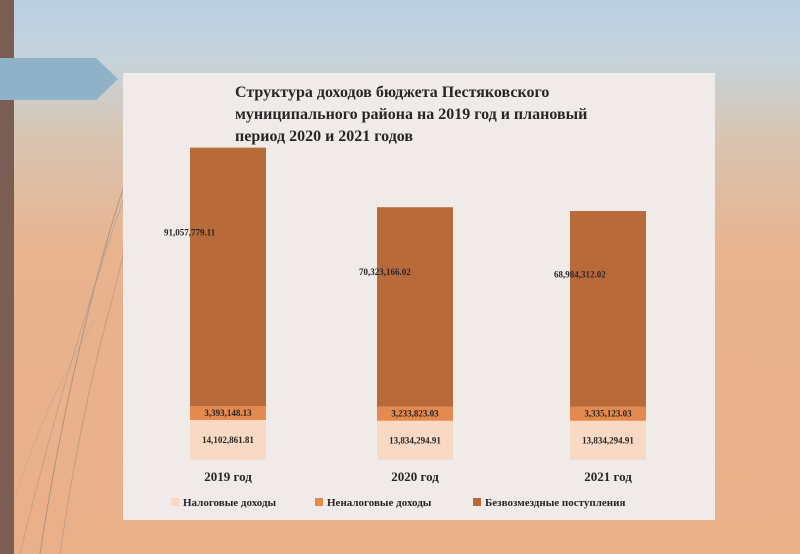 The image size is (800, 554). Describe the element at coordinates (7, 277) in the screenshot. I see `left-accent-bar` at that location.